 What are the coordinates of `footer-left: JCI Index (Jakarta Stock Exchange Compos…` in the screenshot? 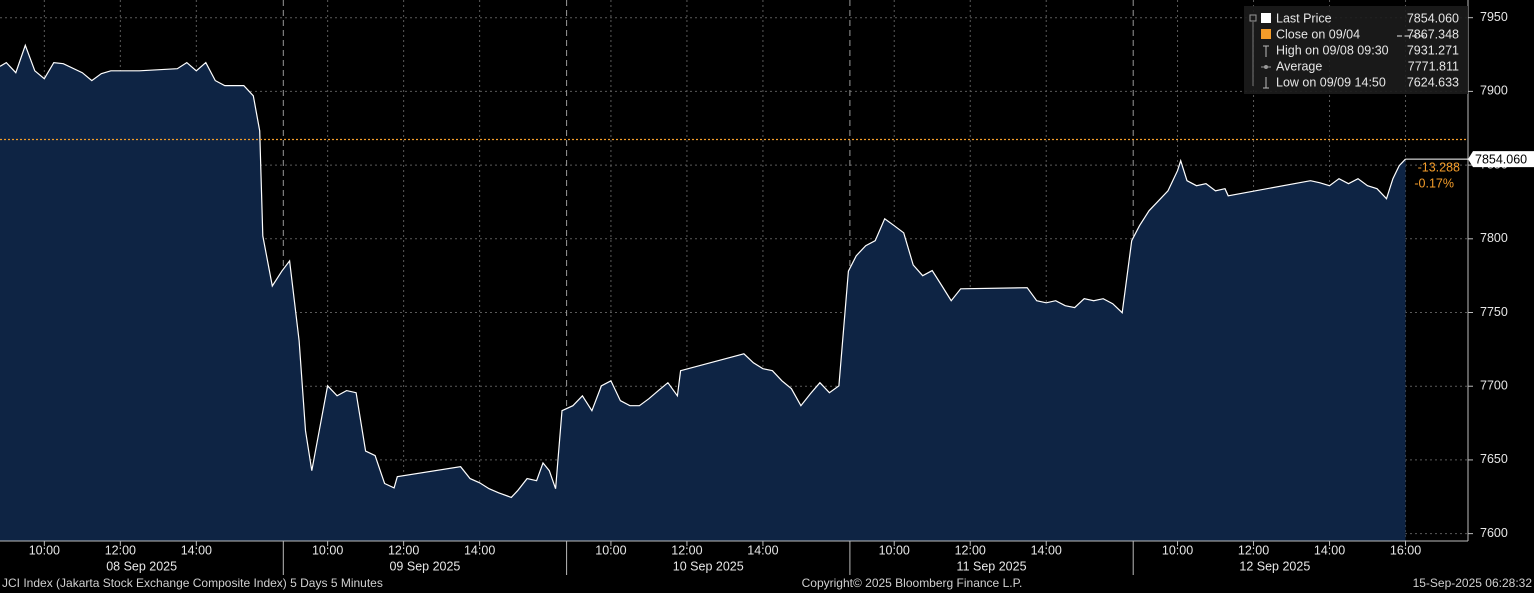 It's located at (192, 583).